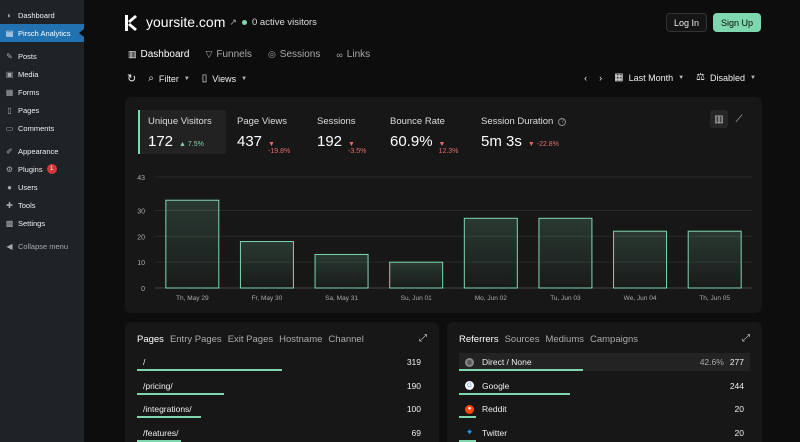  What do you see at coordinates (42, 33) in the screenshot?
I see `wp-menu-pirsch-analytics: ▤ Pirsch Analytics` at bounding box center [42, 33].